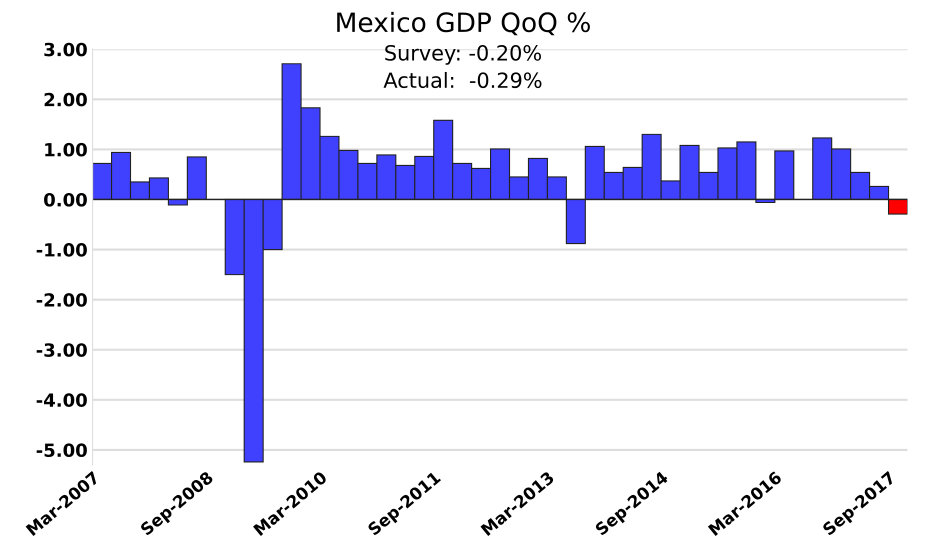 This screenshot has width=926, height=547. What do you see at coordinates (65, 199) in the screenshot?
I see `y-tick-label: 0.00` at bounding box center [65, 199].